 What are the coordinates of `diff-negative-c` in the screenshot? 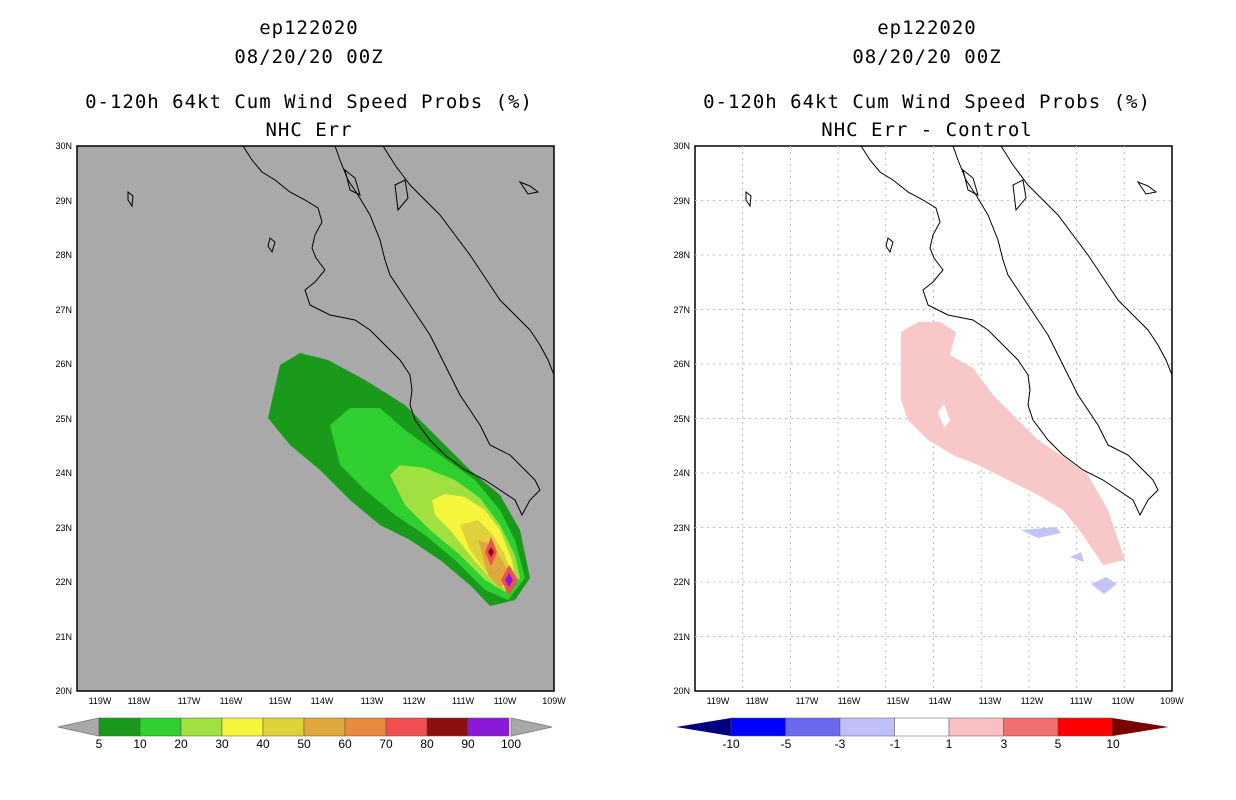 It's located at (1104, 585).